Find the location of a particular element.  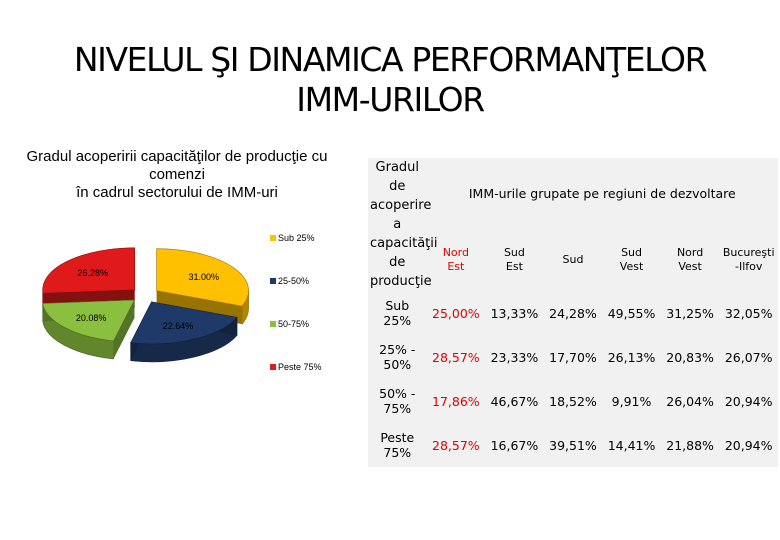

region-header-sud-vest: Sud Vest is located at coordinates (631, 260).